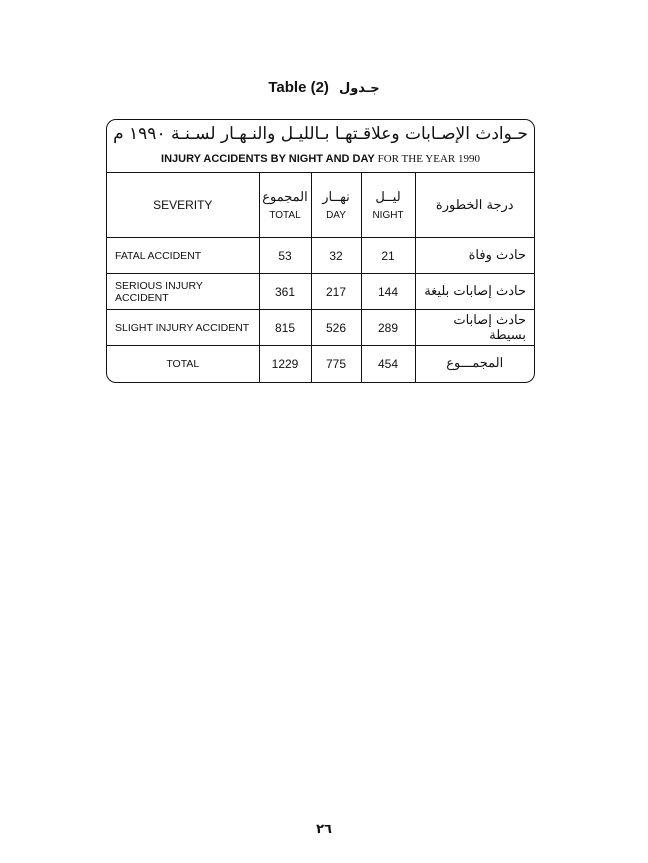 The image size is (648, 863). I want to click on title-en-serif: FOR THE YEAR 1990, so click(428, 159).